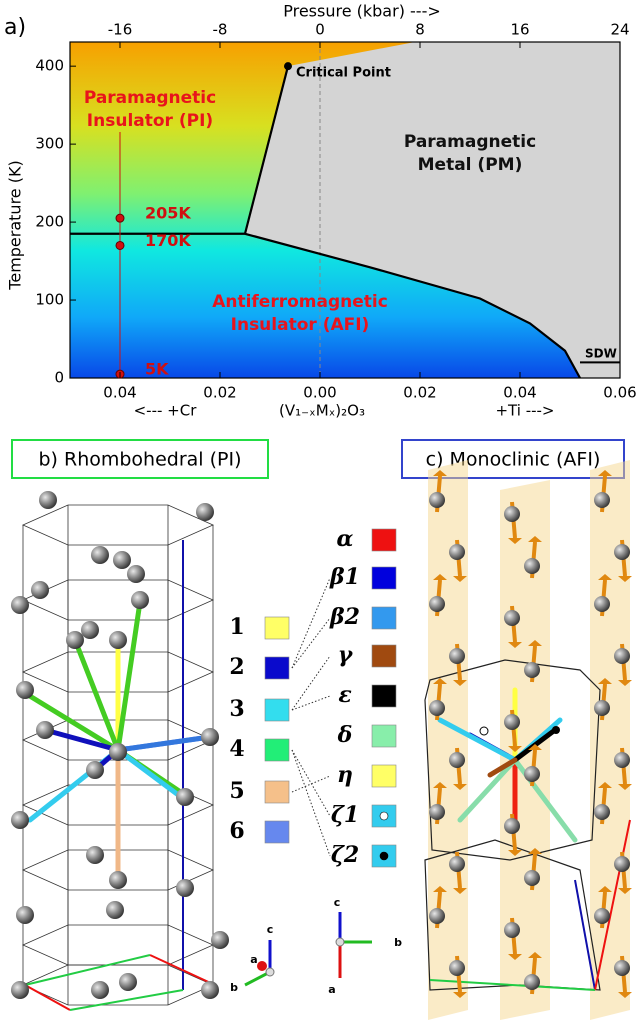 The image size is (644, 1026). Describe the element at coordinates (420, 30) in the screenshot. I see `top-tick-label: 8` at that location.